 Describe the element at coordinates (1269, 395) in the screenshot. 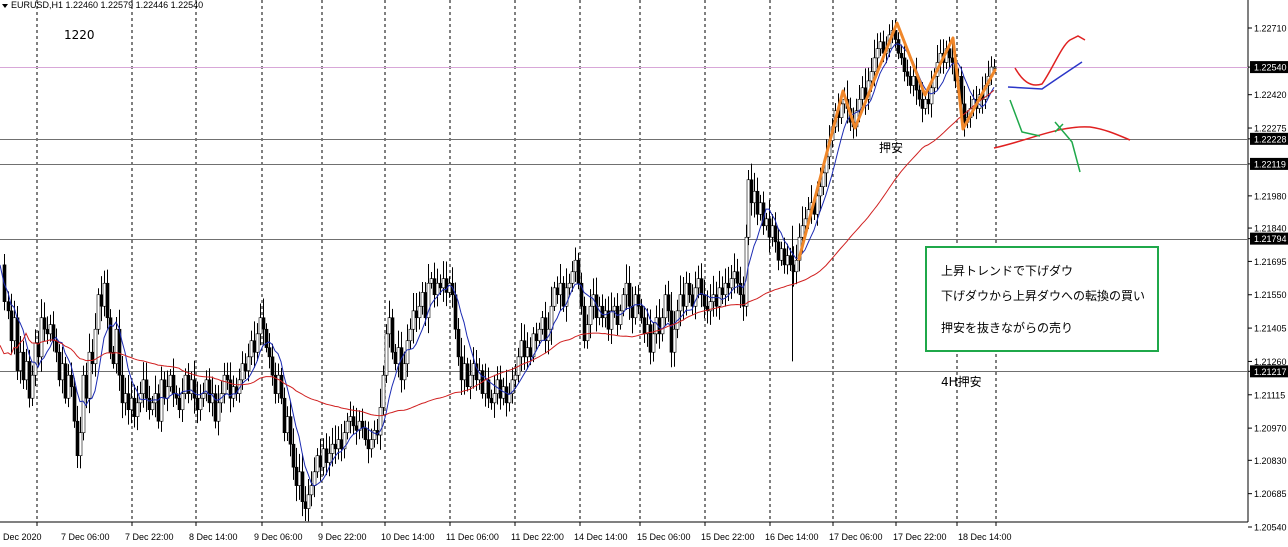

I see `y-tick-label: 1.21115` at that location.